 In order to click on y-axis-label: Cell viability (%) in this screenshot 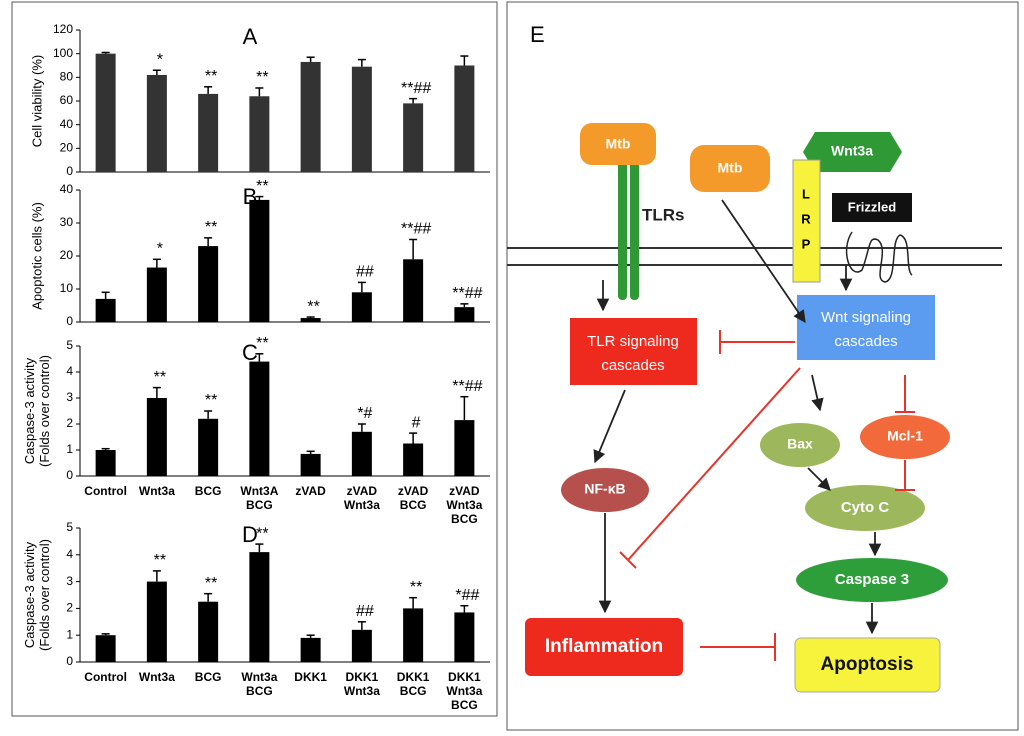, I will do `click(36, 101)`.